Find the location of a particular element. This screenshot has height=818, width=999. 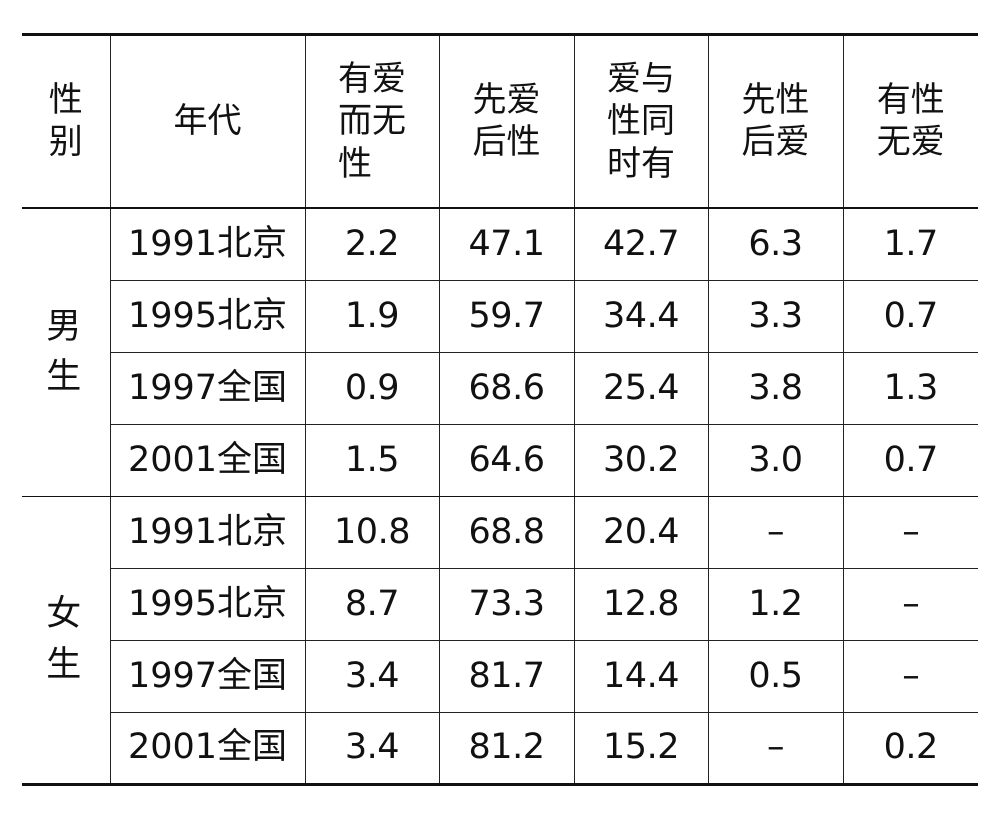

table-row: 1997全国 0.9 68.6 25.4 3.8 1.3 is located at coordinates (500, 388).